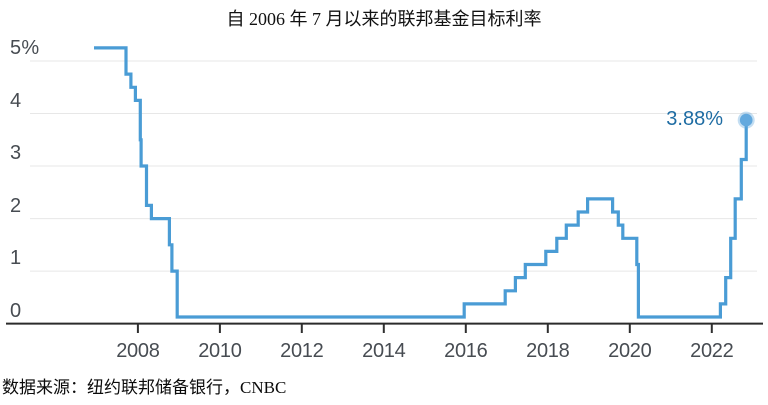  Describe the element at coordinates (16, 310) in the screenshot. I see `y-tick-label: 0` at that location.